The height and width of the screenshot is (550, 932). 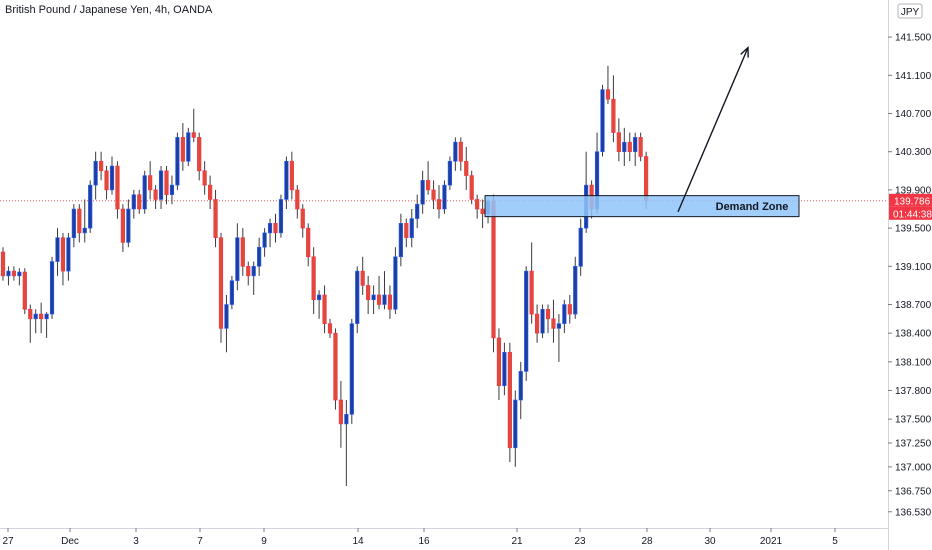 I want to click on currency-box, so click(x=910, y=11).